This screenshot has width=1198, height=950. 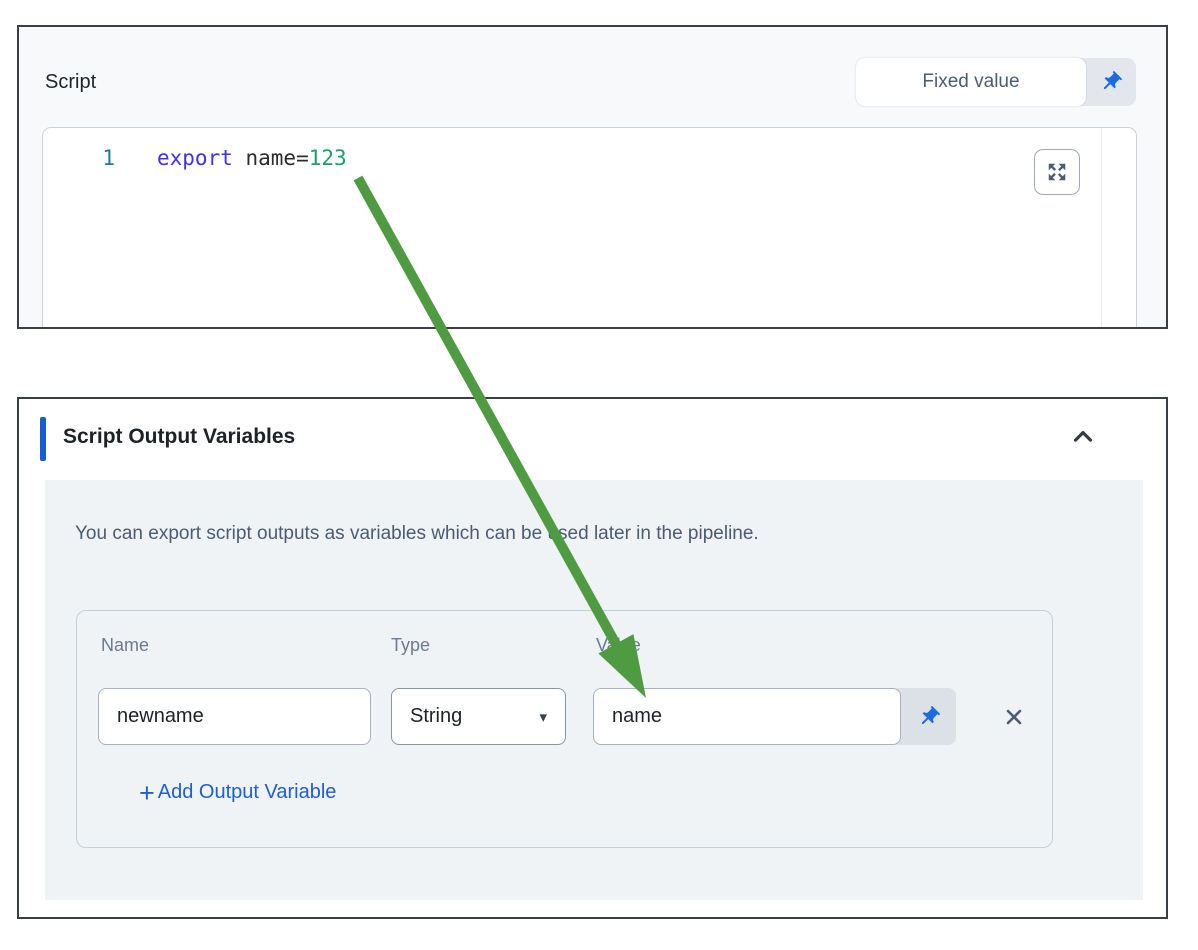 What do you see at coordinates (270, 158) in the screenshot?
I see `code-plain: name=` at bounding box center [270, 158].